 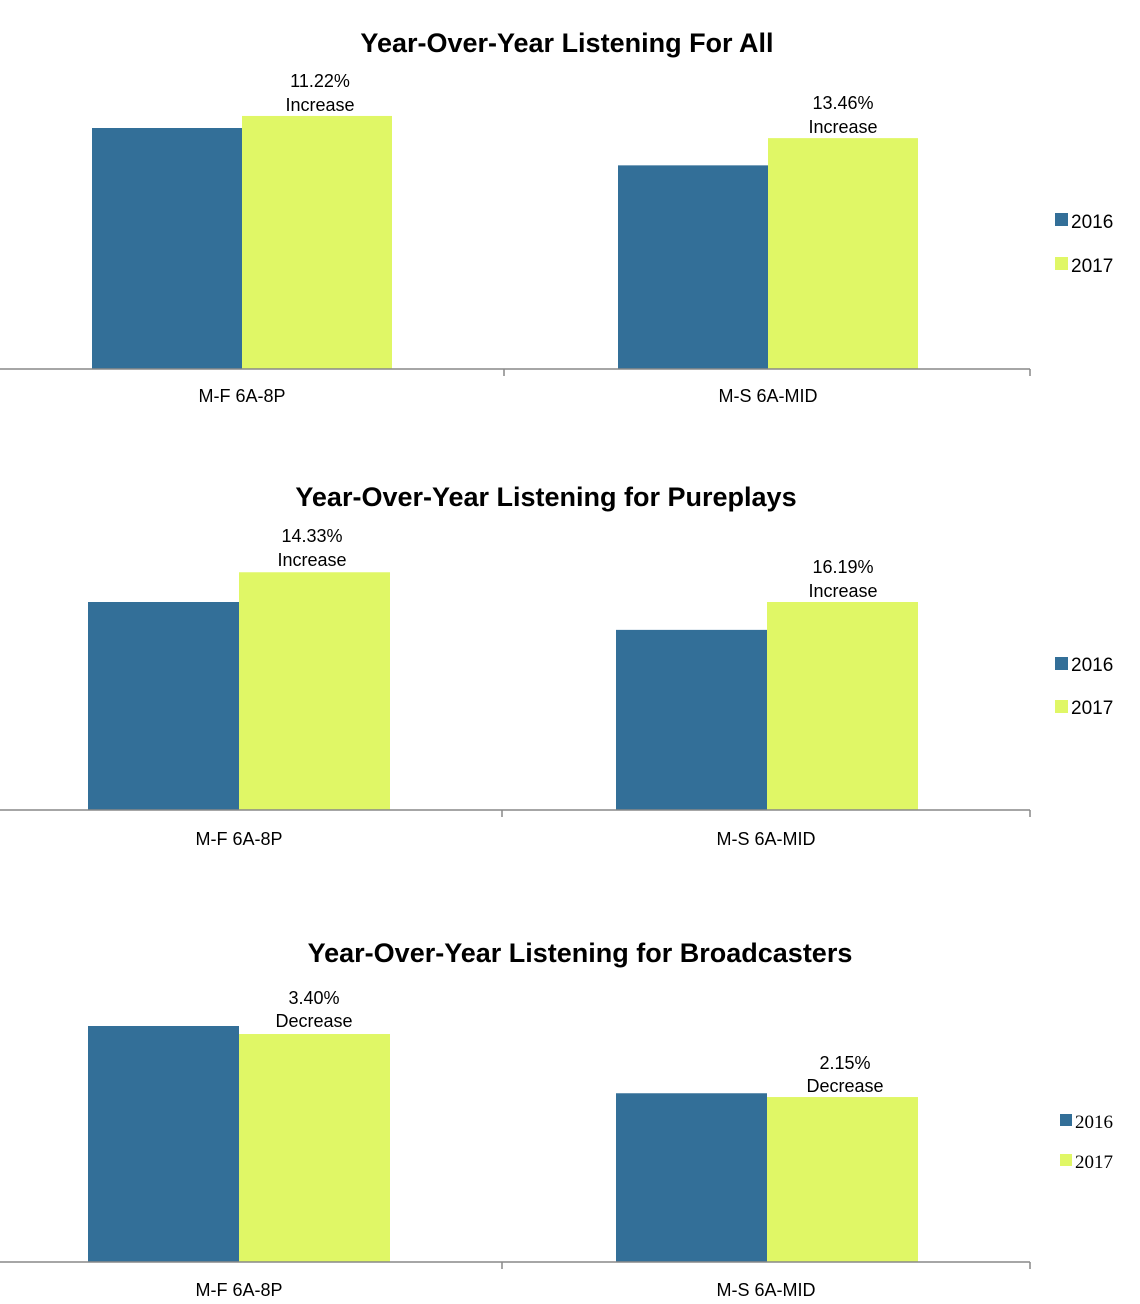 I want to click on annotation: 3.40% Decrease, so click(x=313, y=1009).